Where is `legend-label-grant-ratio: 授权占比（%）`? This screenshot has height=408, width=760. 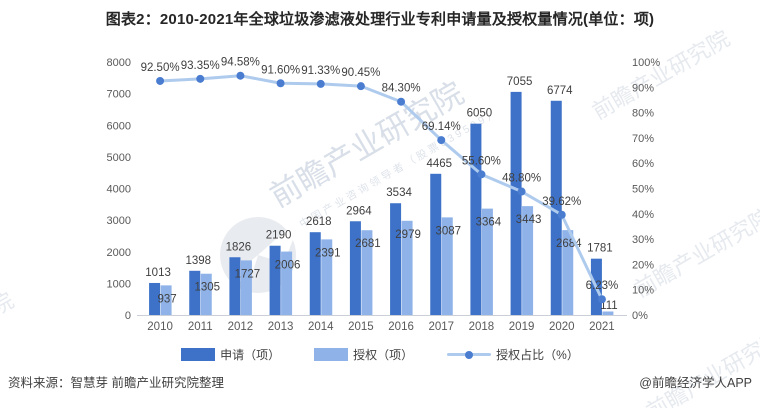
legend-label-grant-ratio: 授权占比（%） is located at coordinates (537, 355).